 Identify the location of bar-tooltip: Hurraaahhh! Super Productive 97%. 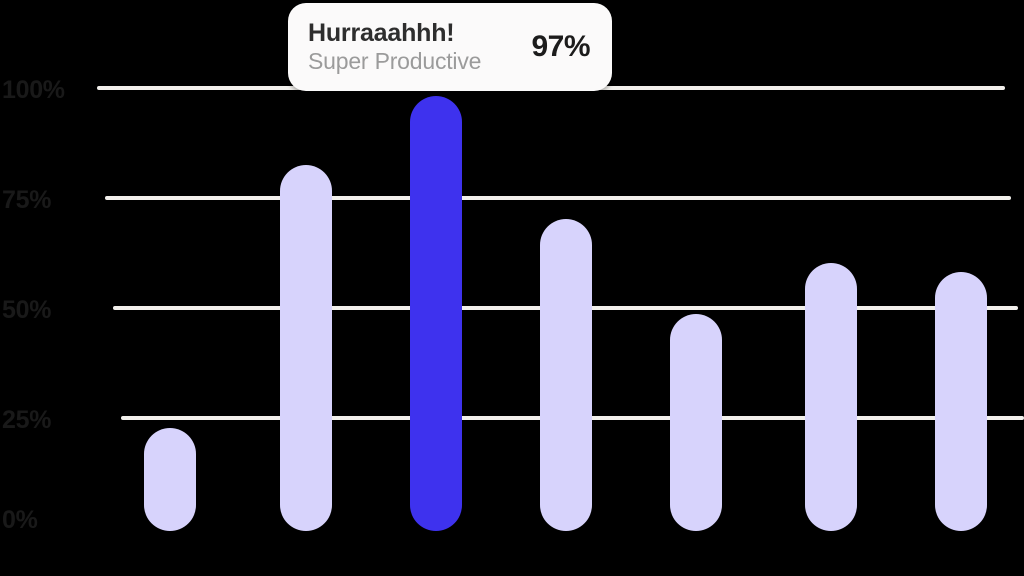
(450, 47).